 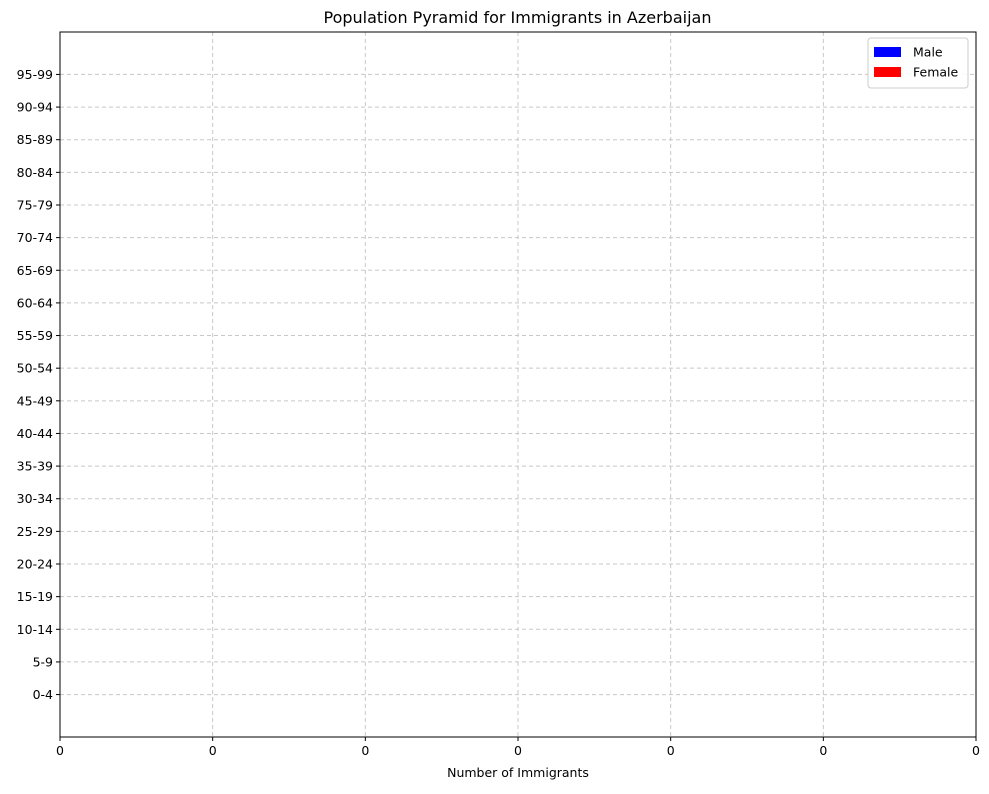 What do you see at coordinates (43, 661) in the screenshot?
I see `y-tick-label: 5-9` at bounding box center [43, 661].